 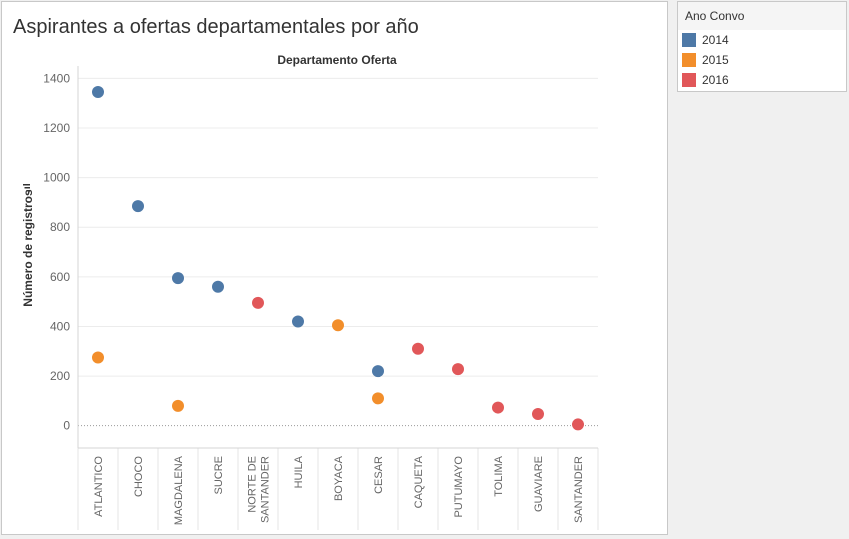 I want to click on point-2015-magdalena, so click(x=178, y=405).